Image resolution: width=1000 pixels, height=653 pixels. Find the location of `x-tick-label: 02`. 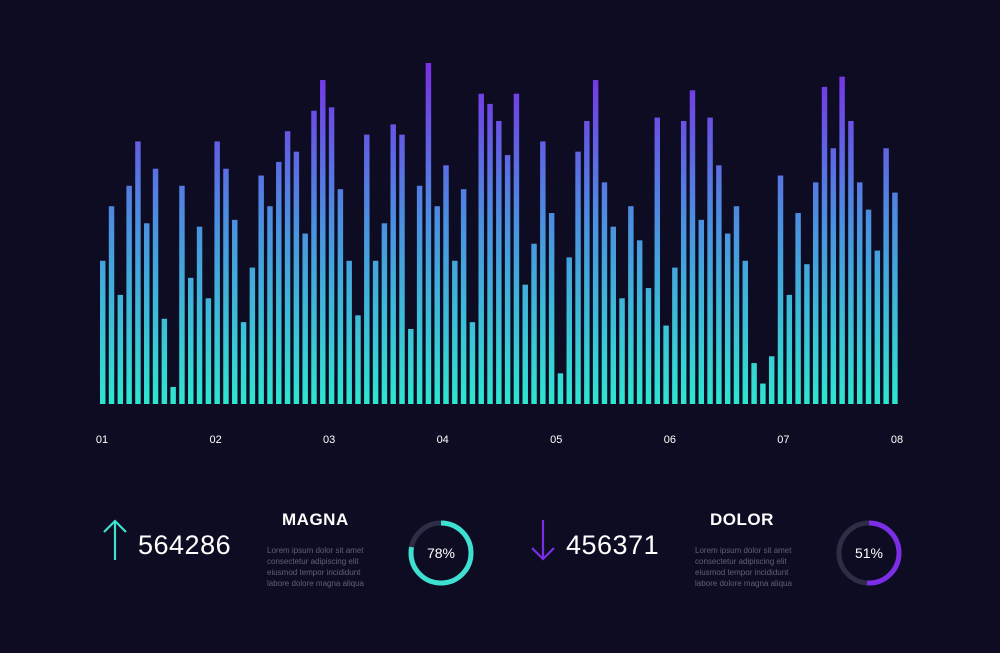

x-tick-label: 02 is located at coordinates (215, 440).